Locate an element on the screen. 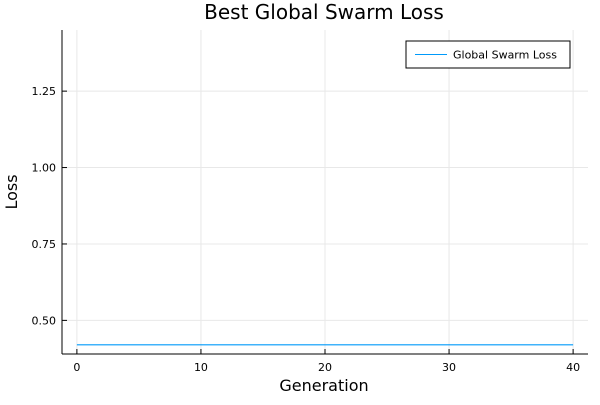 The image size is (600, 405). y-axis-label: Loss is located at coordinates (11, 191).